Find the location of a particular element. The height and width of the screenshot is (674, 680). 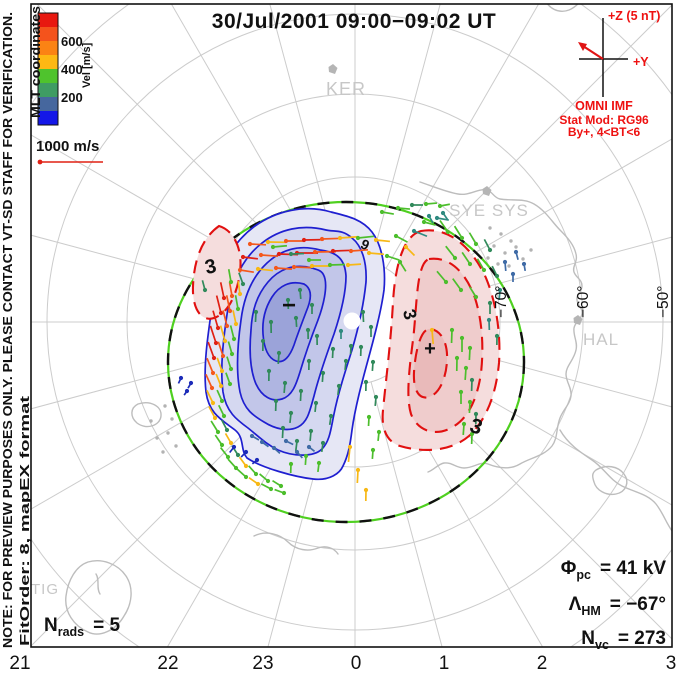

positive-contour is located at coordinates (430, 363).